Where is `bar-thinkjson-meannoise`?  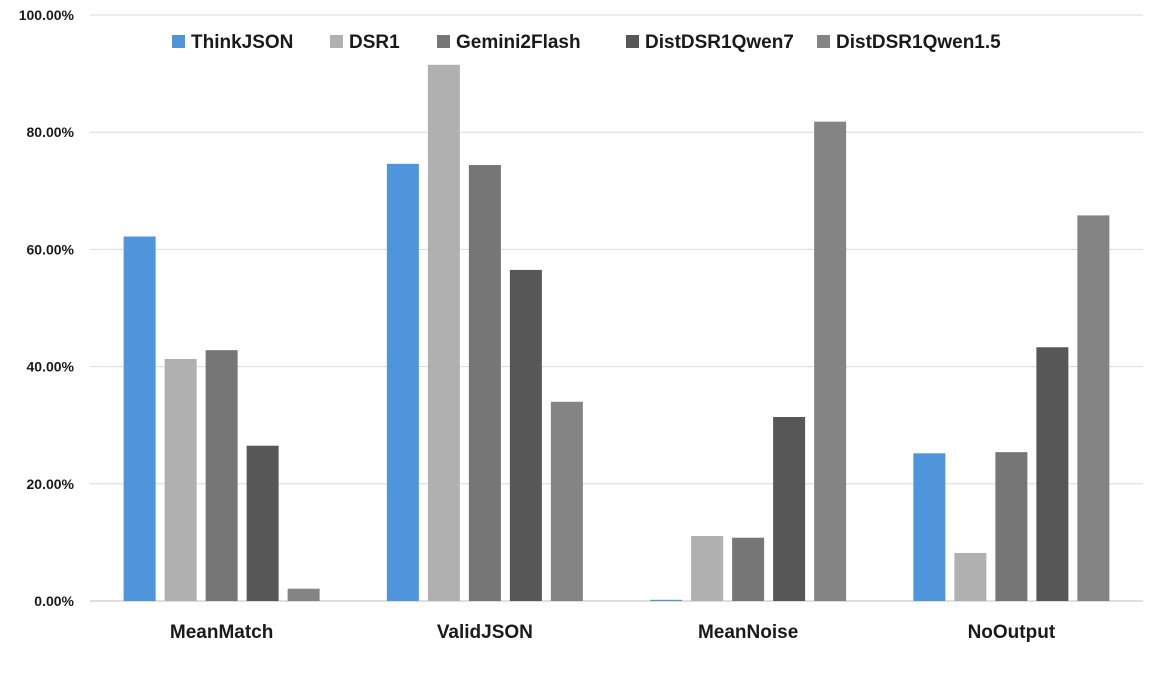
bar-thinkjson-meannoise is located at coordinates (666, 600).